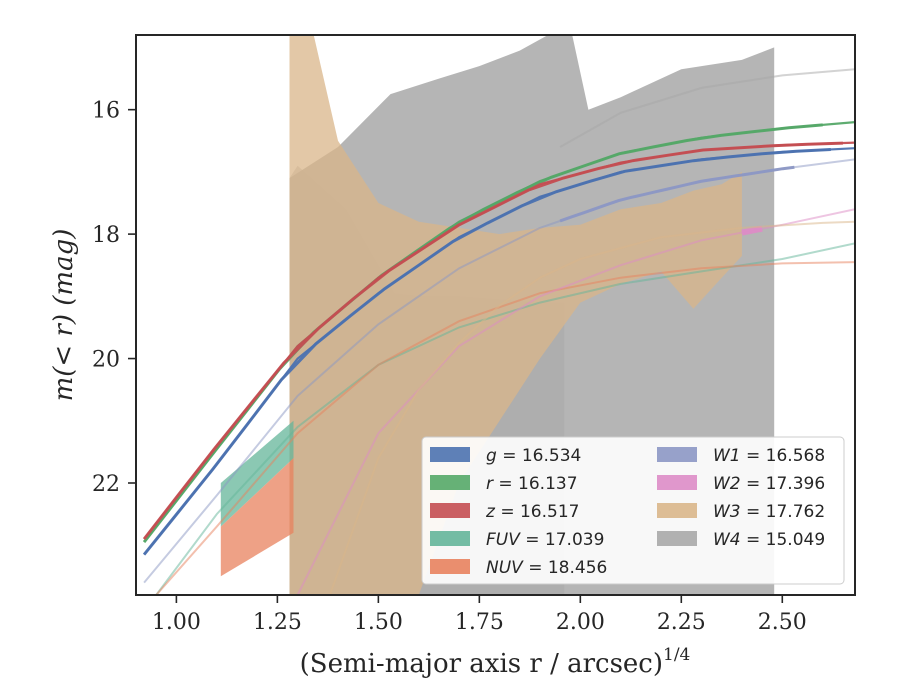 This screenshot has width=900, height=700. I want to click on legend-swatch-w3, so click(677, 510).